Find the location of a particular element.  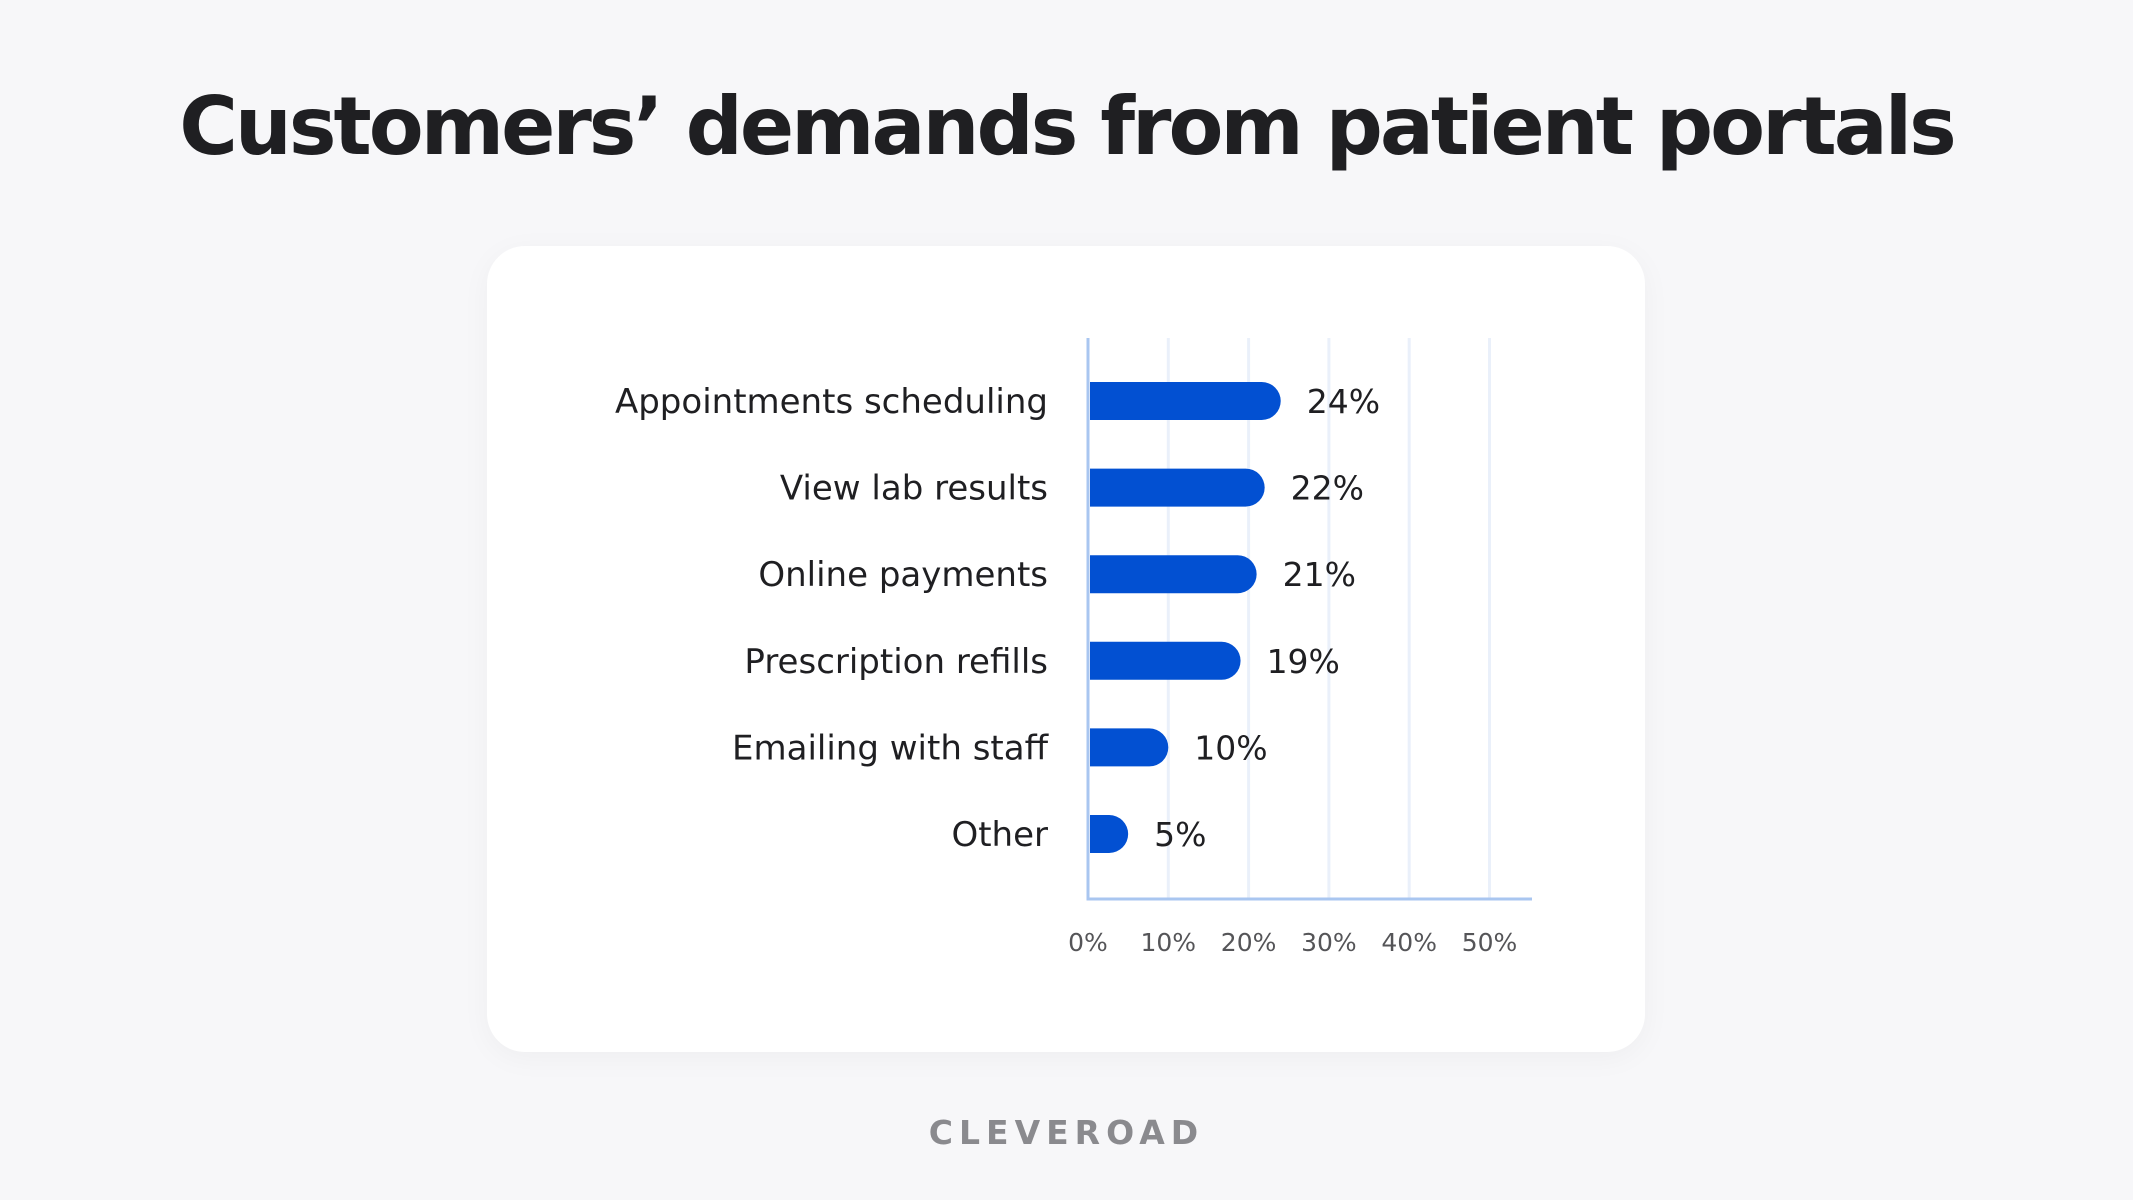

category-label-4: Emailing with staff is located at coordinates (891, 748).